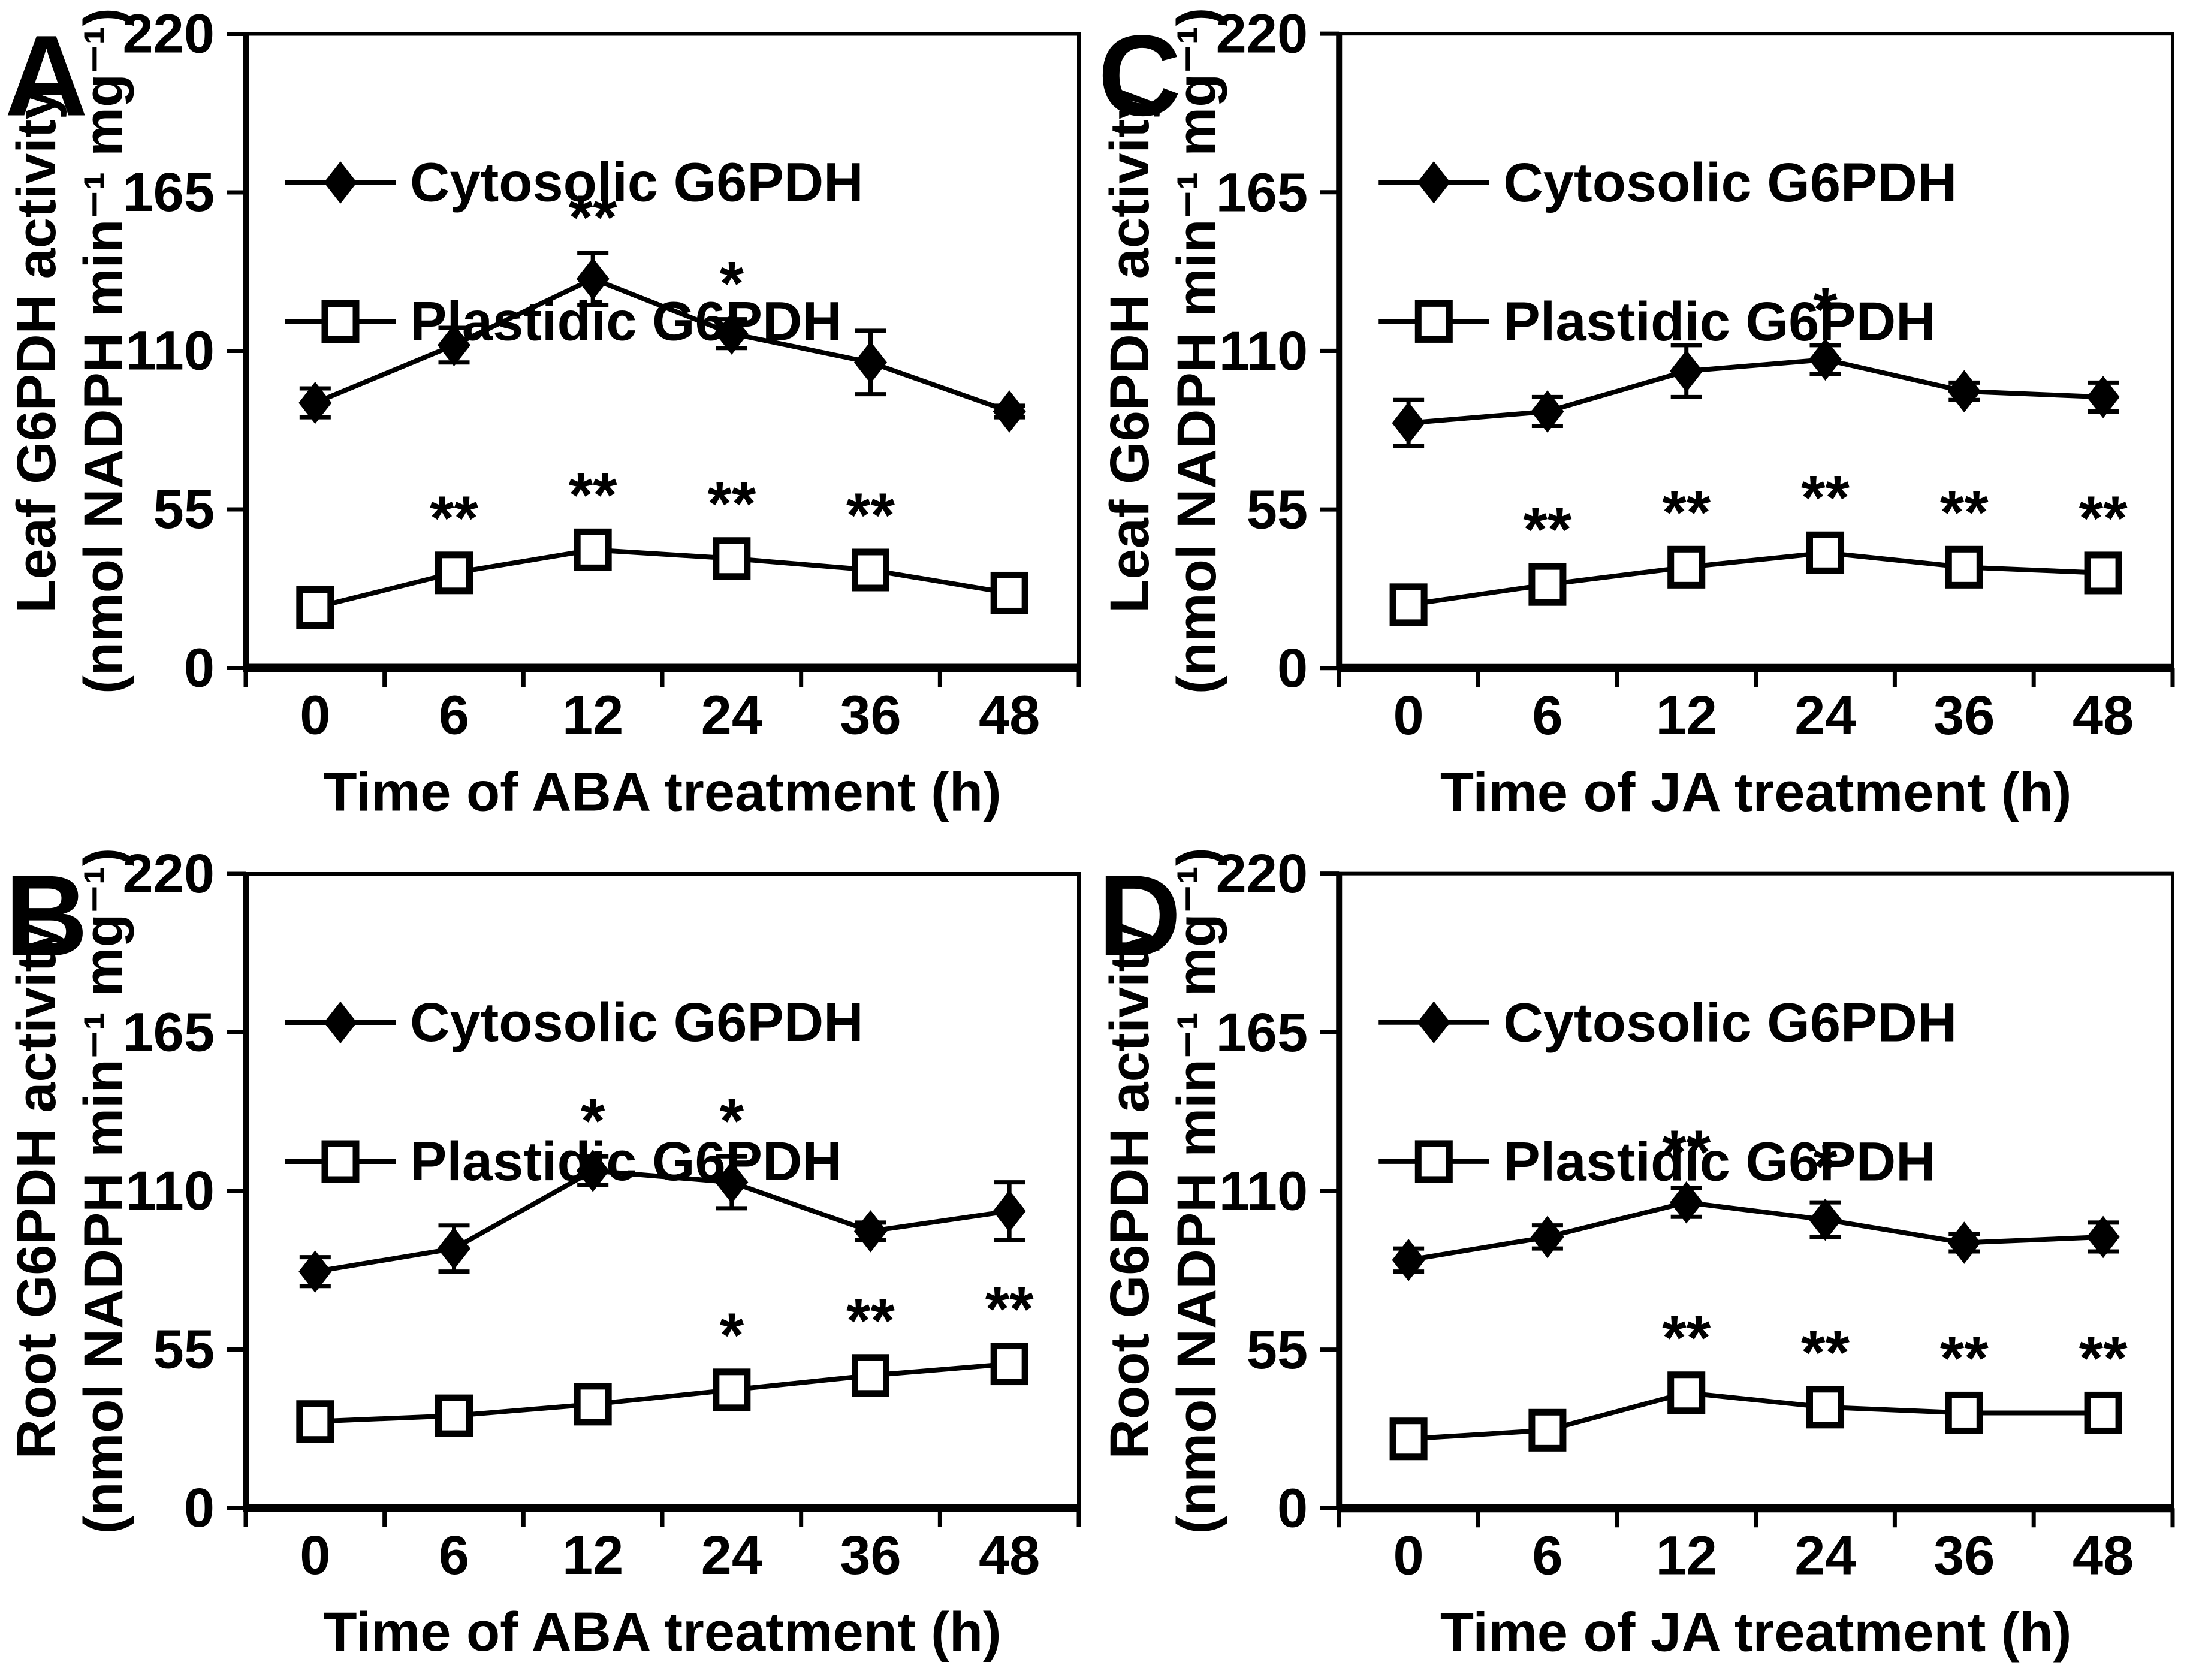  Describe the element at coordinates (1129, 351) in the screenshot. I see `y-axis-title-line1: Leaf G6PDH activity` at that location.